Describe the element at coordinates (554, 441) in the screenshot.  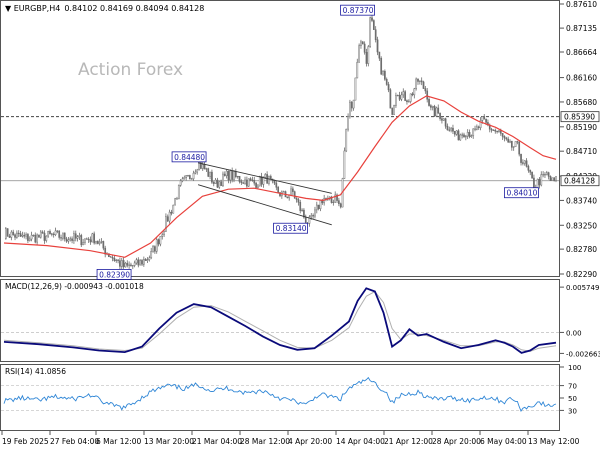
I see `x-tick-label: 13 May 12:00` at that location.